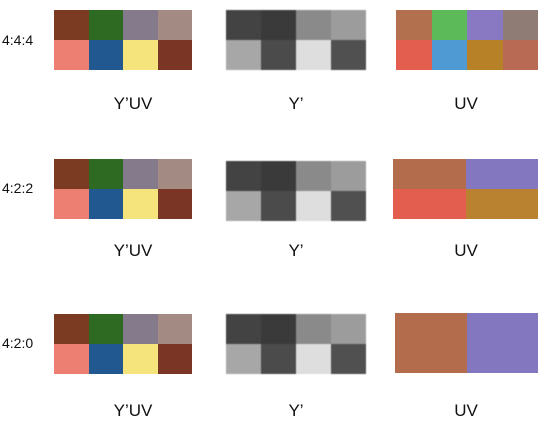  What do you see at coordinates (296, 103) in the screenshot?
I see `caption-luma-444: Y’` at bounding box center [296, 103].